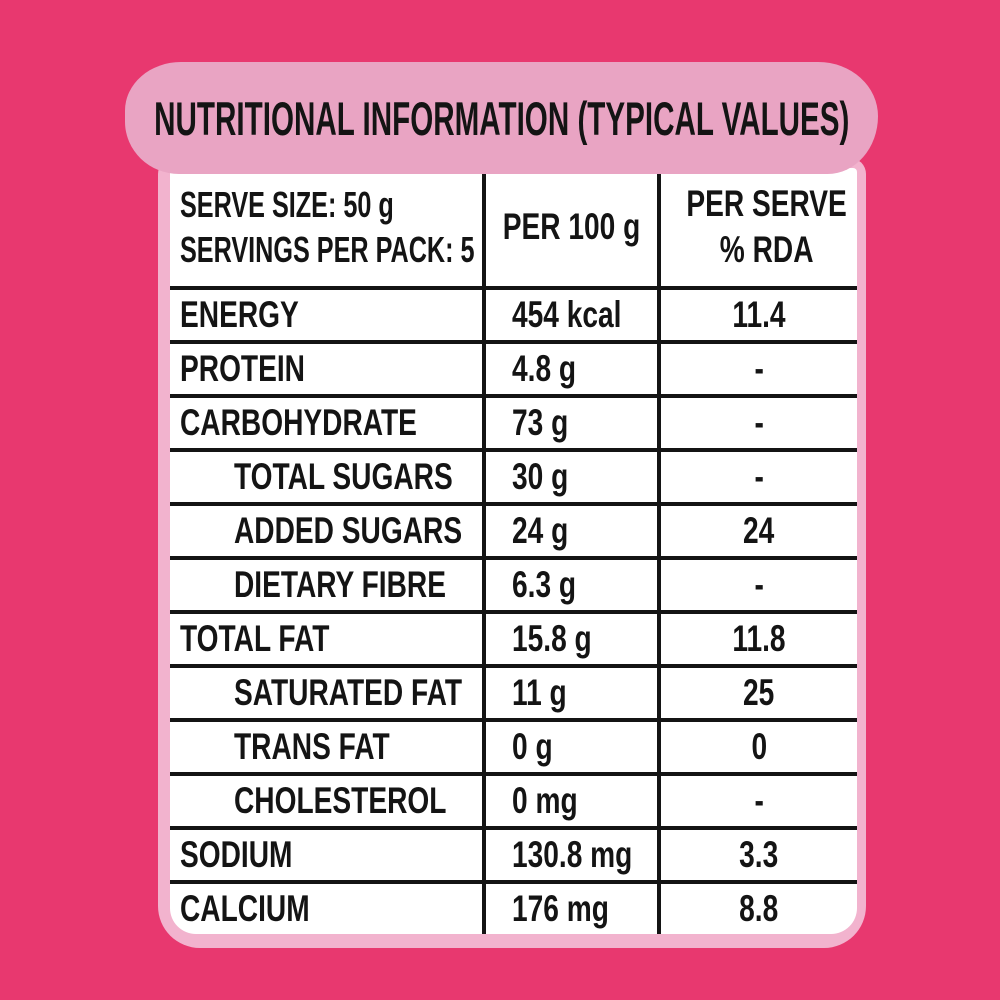 This screenshot has height=1000, width=1000. Describe the element at coordinates (343, 476) in the screenshot. I see `nutrient-label: TOTAL SUGARS` at that location.